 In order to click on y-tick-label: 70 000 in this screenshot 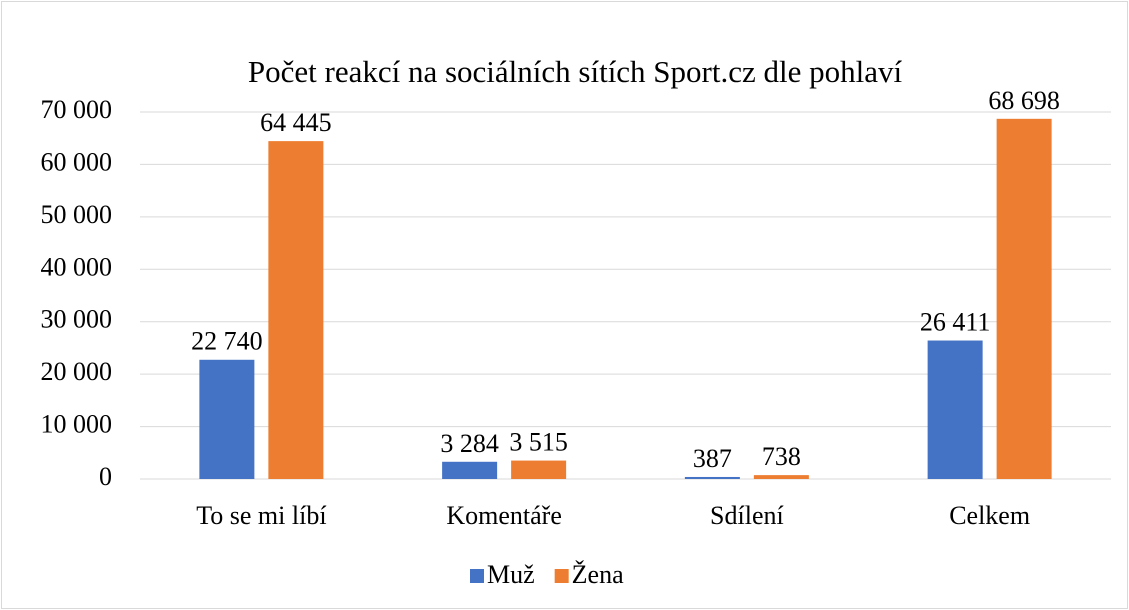, I will do `click(77, 109)`.